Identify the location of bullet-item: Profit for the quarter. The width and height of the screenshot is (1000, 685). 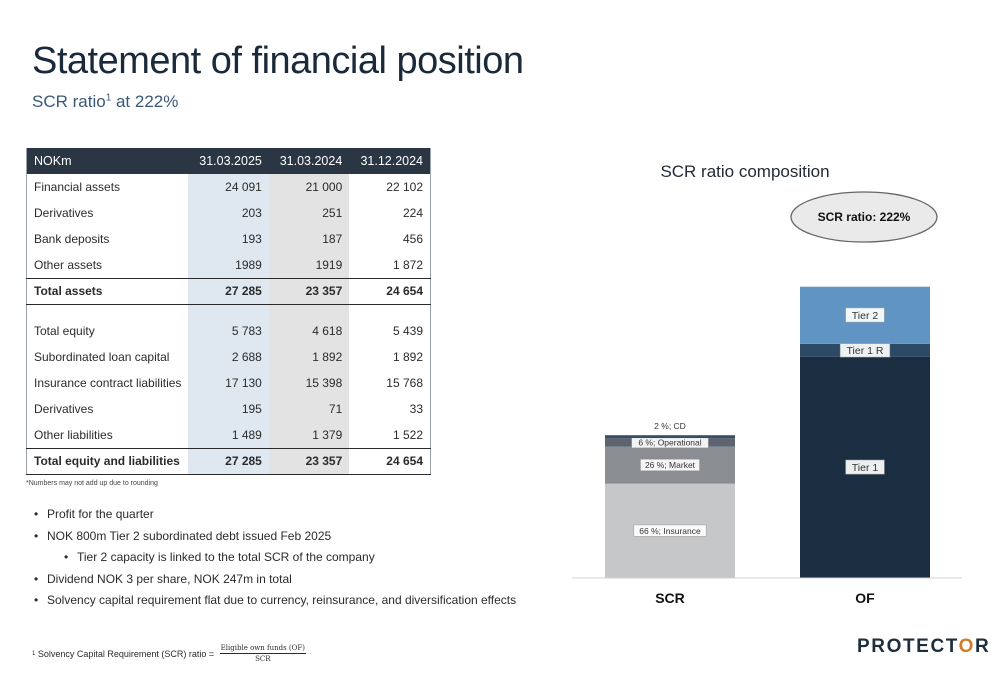
(275, 516).